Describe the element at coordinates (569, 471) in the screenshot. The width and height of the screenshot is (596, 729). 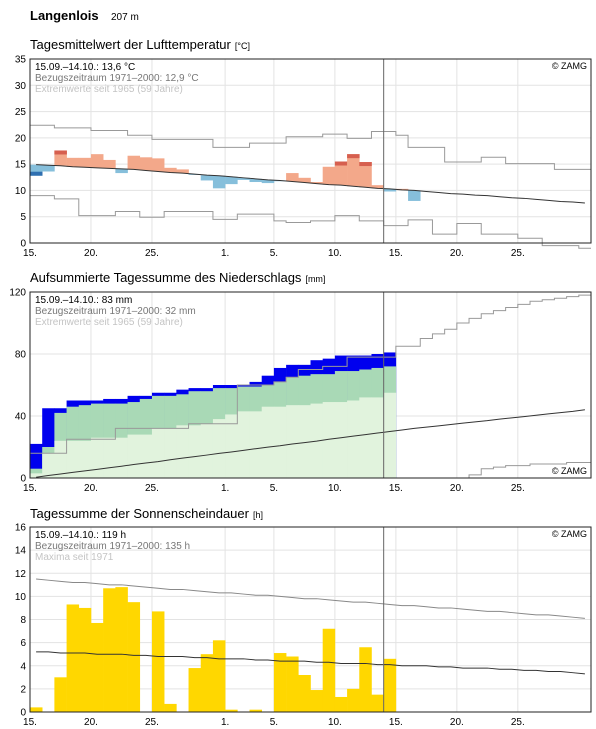
I see `copyright-label: © ZAMG` at that location.